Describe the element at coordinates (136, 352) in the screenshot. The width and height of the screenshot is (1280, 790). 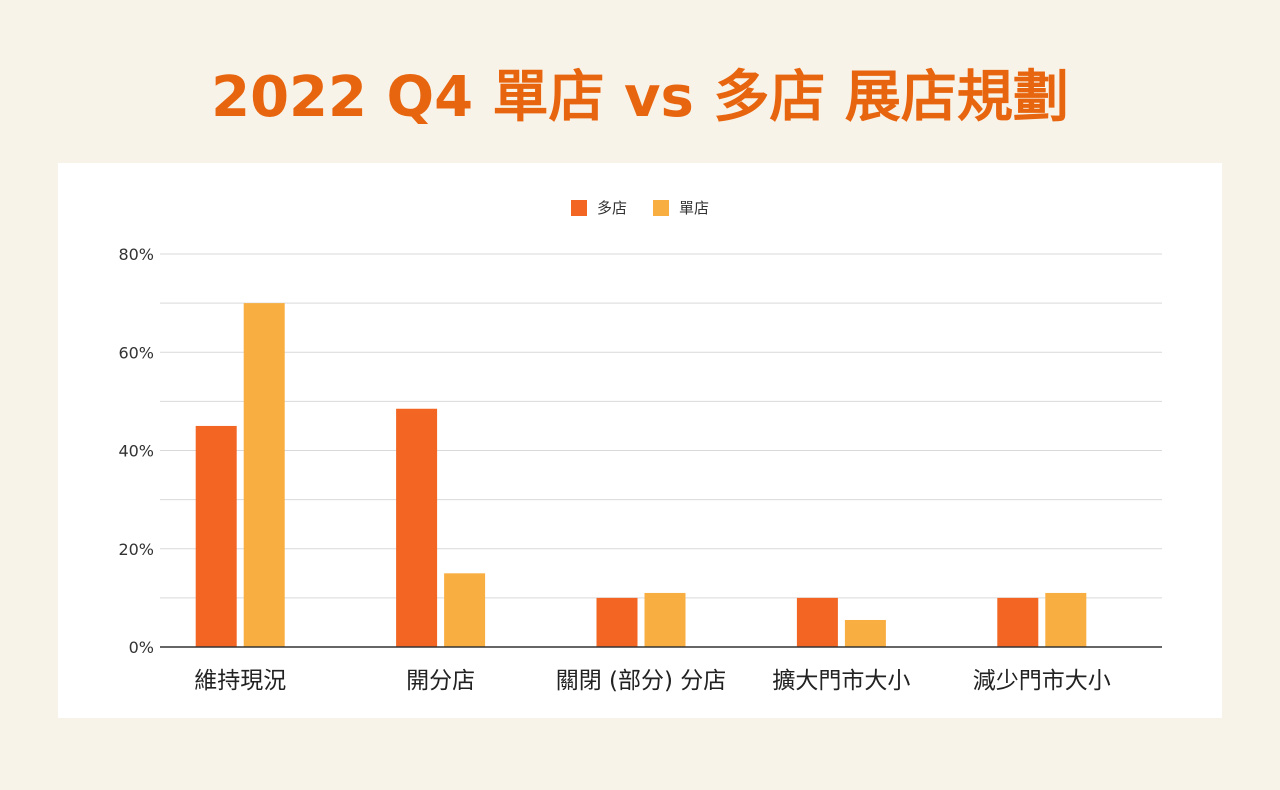
I see `y-tick-label: 60%` at that location.